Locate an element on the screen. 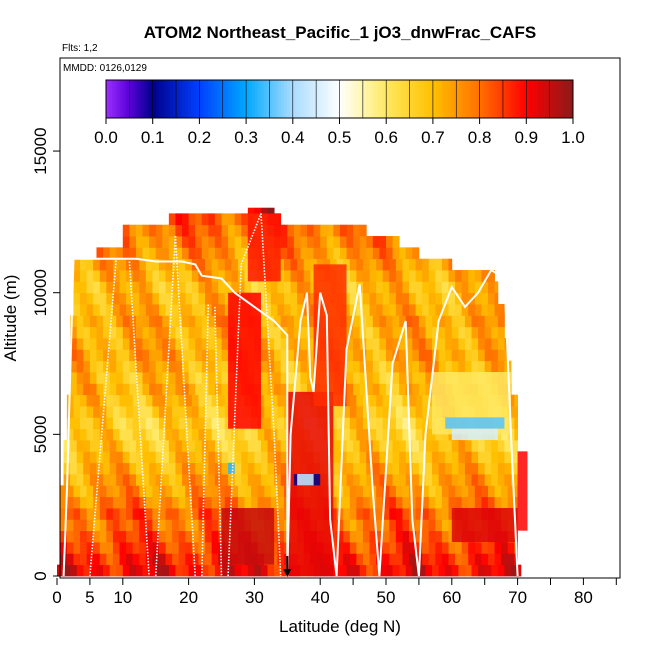  heatmap-patch is located at coordinates (244, 360).